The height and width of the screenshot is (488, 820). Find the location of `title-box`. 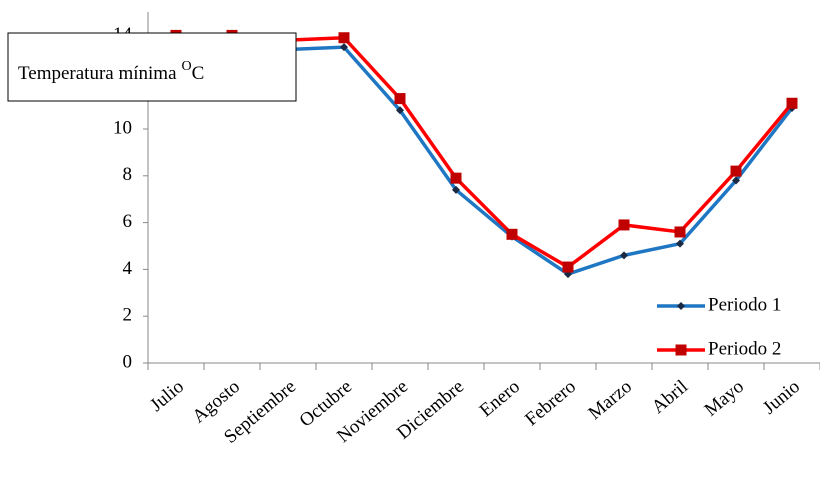

title-box is located at coordinates (152, 67).